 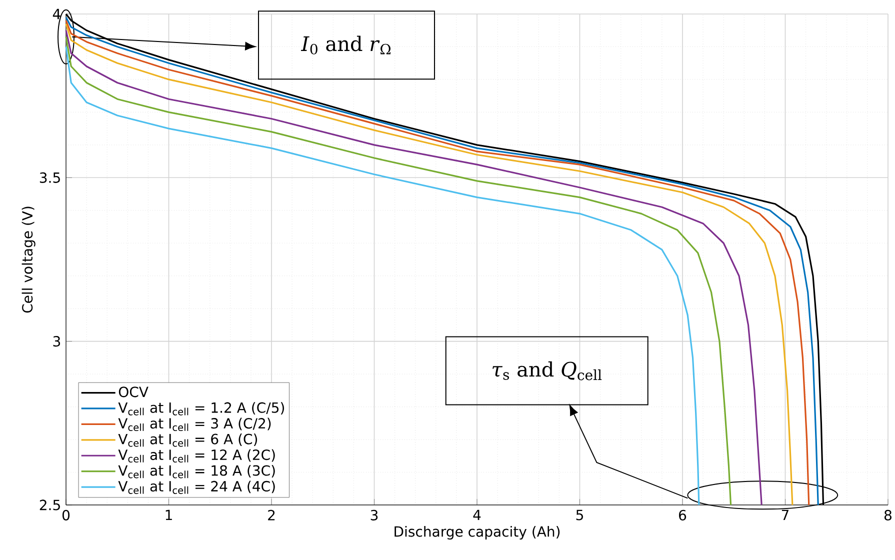 I want to click on x-tick-label: 3, so click(x=374, y=515).